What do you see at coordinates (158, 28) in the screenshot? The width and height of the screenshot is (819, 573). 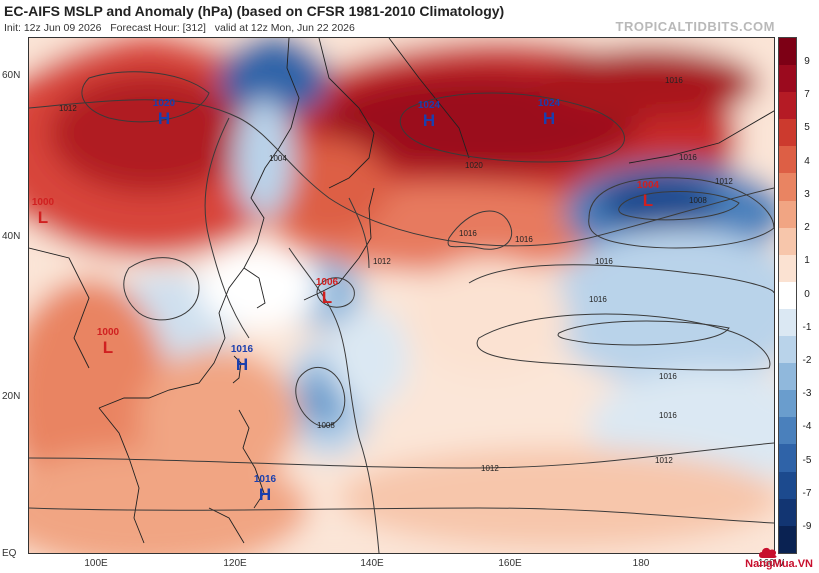 I see `forecast-hour-text: Forecast Hour: [312]` at bounding box center [158, 28].